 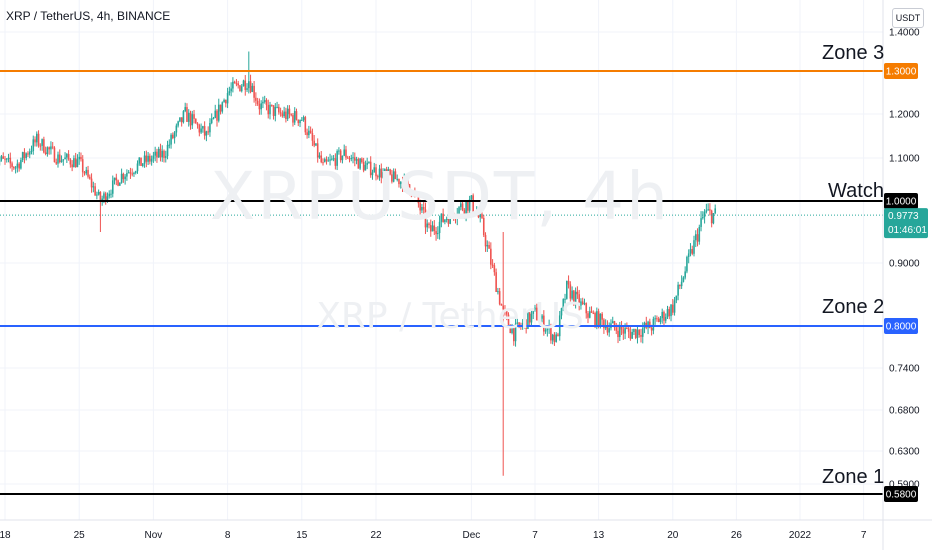 I want to click on level-badge-label: 0.8000, so click(x=901, y=327).